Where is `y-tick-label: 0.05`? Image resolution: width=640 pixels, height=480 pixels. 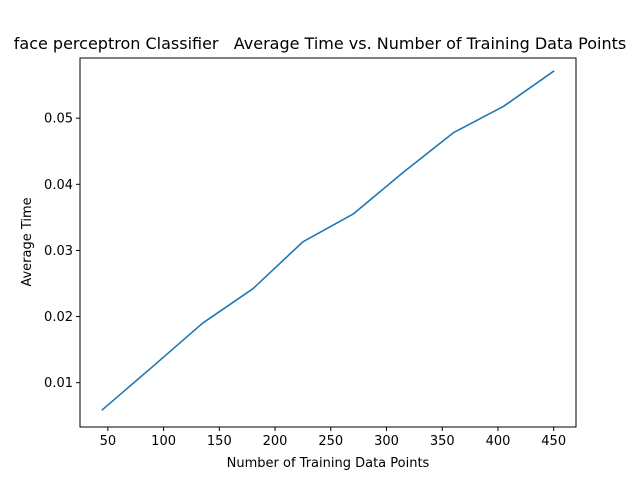
y-tick-label: 0.05 is located at coordinates (58, 119).